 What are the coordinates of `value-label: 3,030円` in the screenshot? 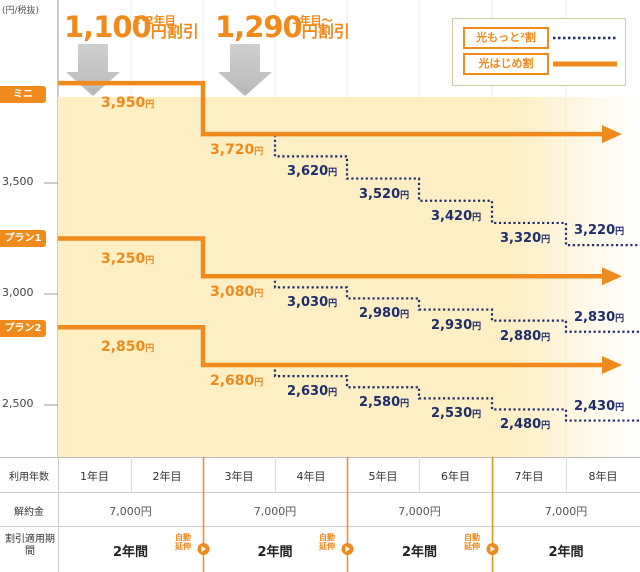 It's located at (312, 303).